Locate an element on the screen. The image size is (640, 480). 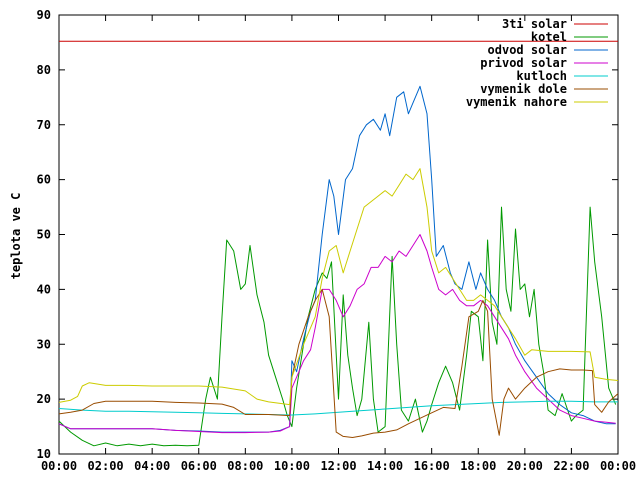
legend-label: privod solar is located at coordinates (523, 63).